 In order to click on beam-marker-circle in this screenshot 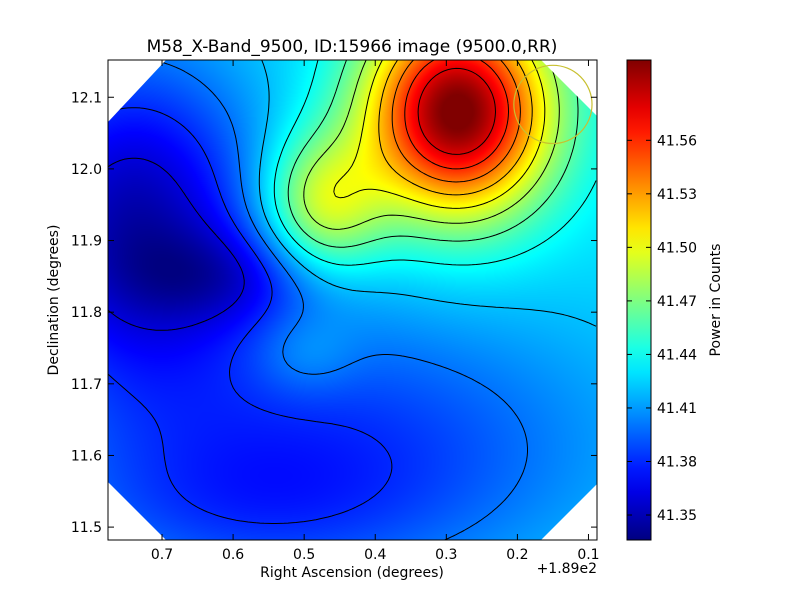, I will do `click(553, 104)`.